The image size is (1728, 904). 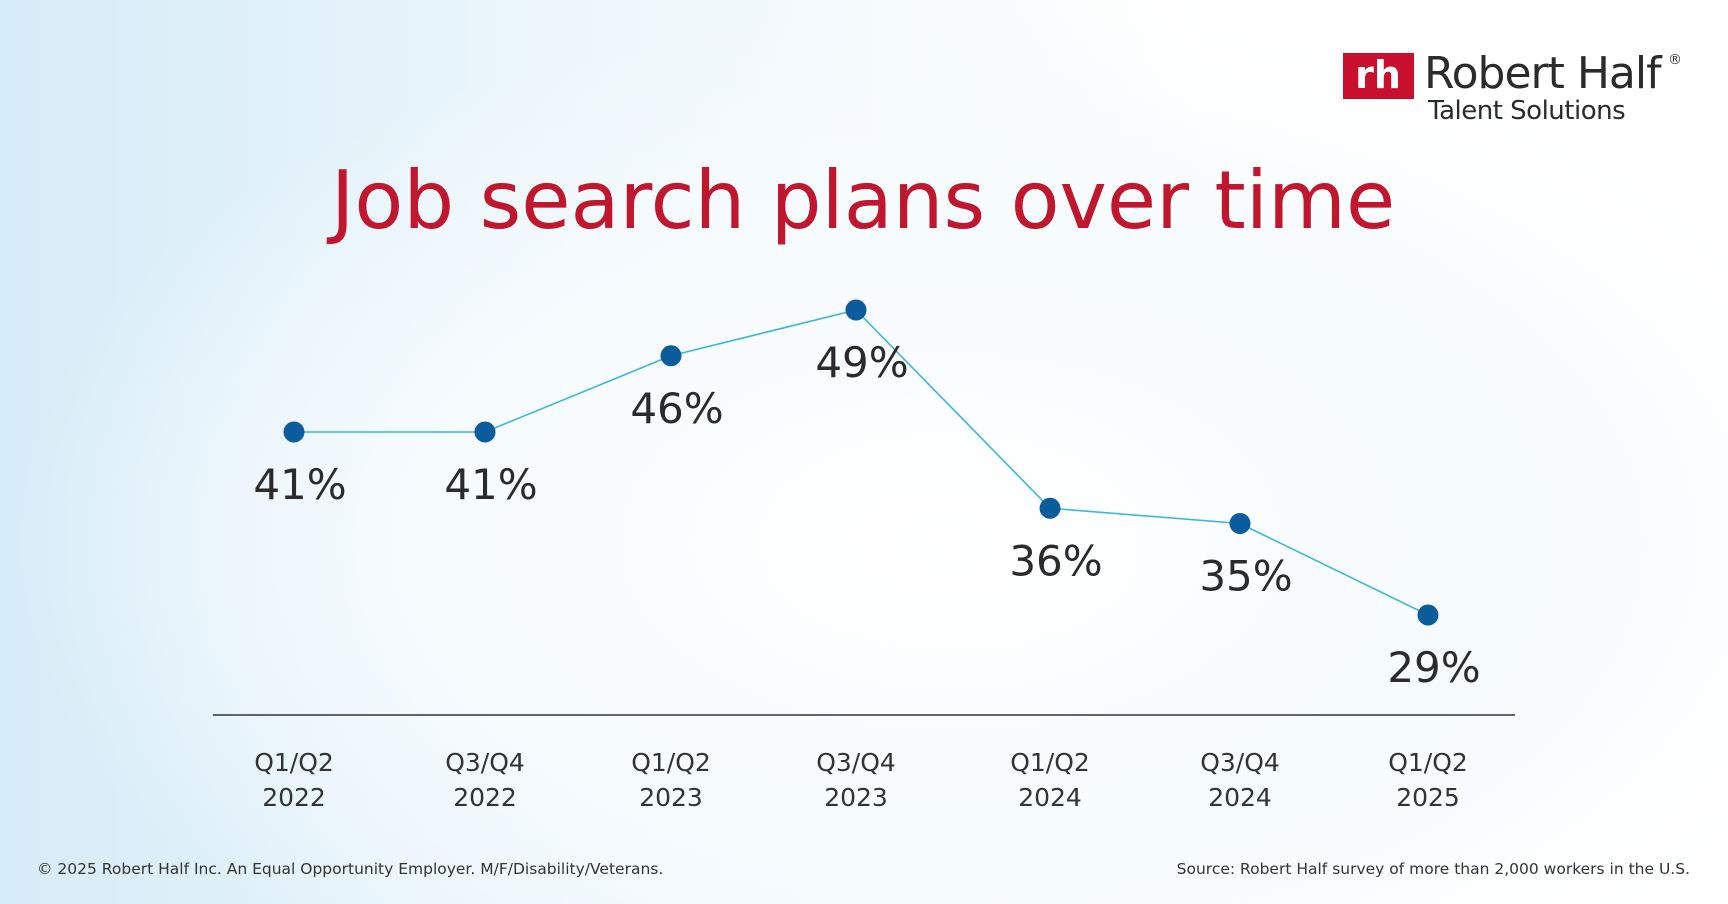 What do you see at coordinates (856, 780) in the screenshot?
I see `x-tick-label: Q3/Q4 2023` at bounding box center [856, 780].